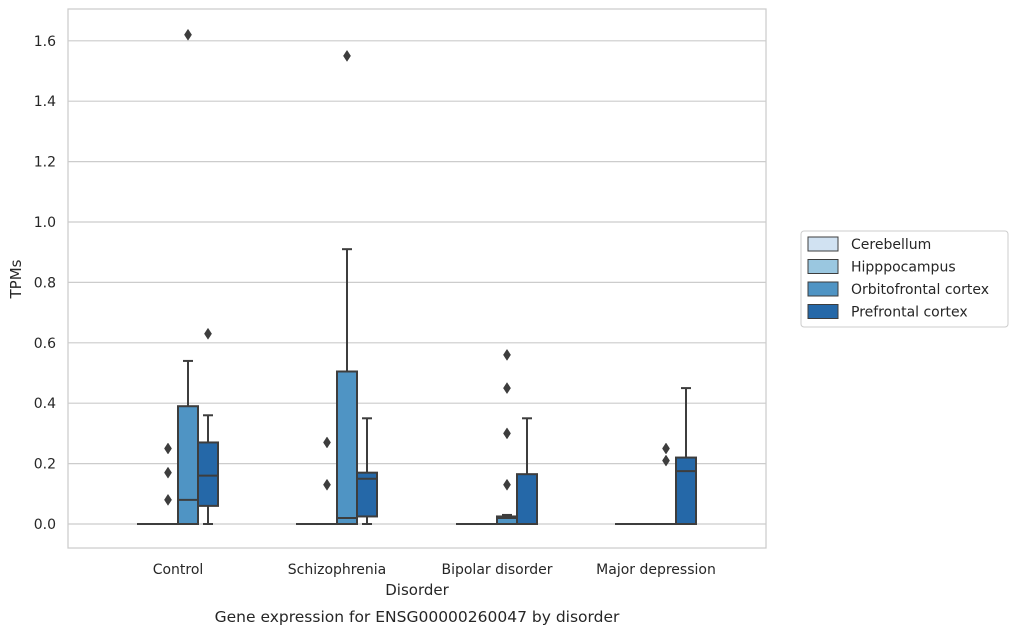  I want to click on legend-label: Hipppocampus, so click(903, 268).